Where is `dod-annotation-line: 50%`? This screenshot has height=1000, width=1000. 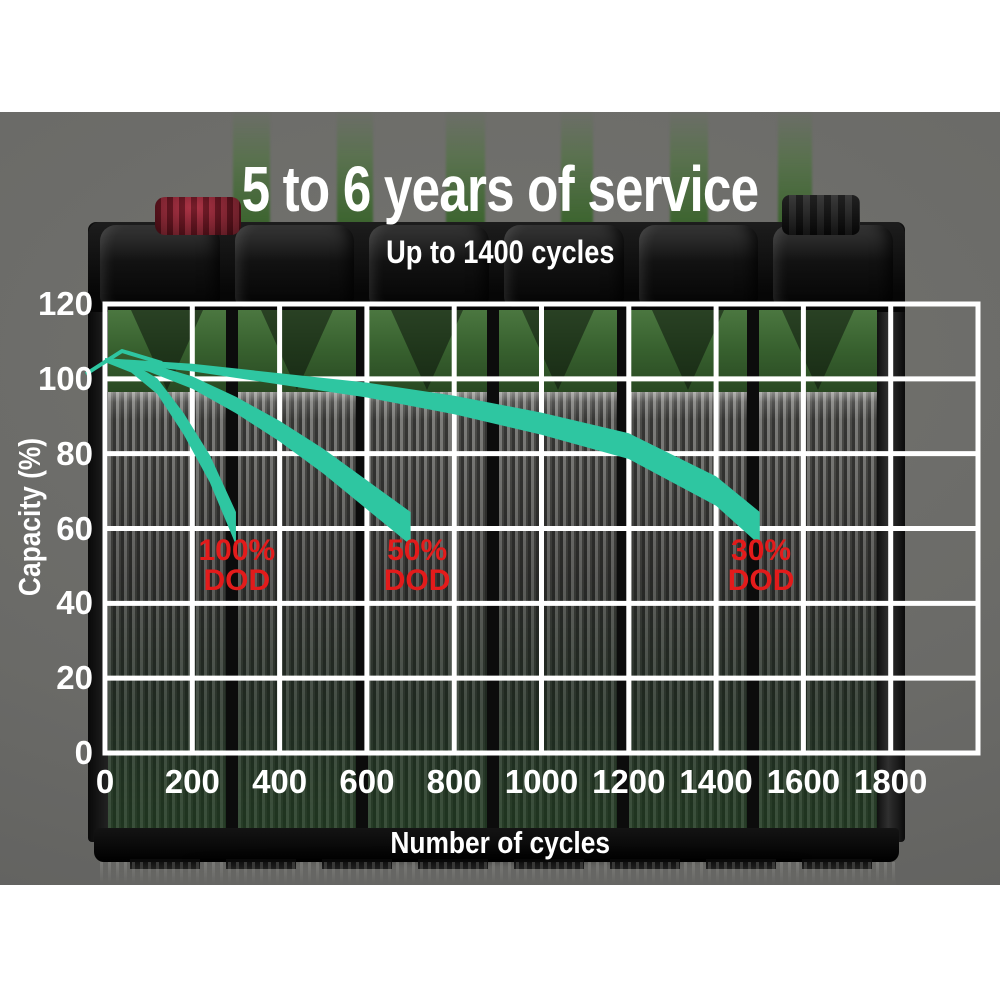
dod-annotation-line: 50% is located at coordinates (417, 550).